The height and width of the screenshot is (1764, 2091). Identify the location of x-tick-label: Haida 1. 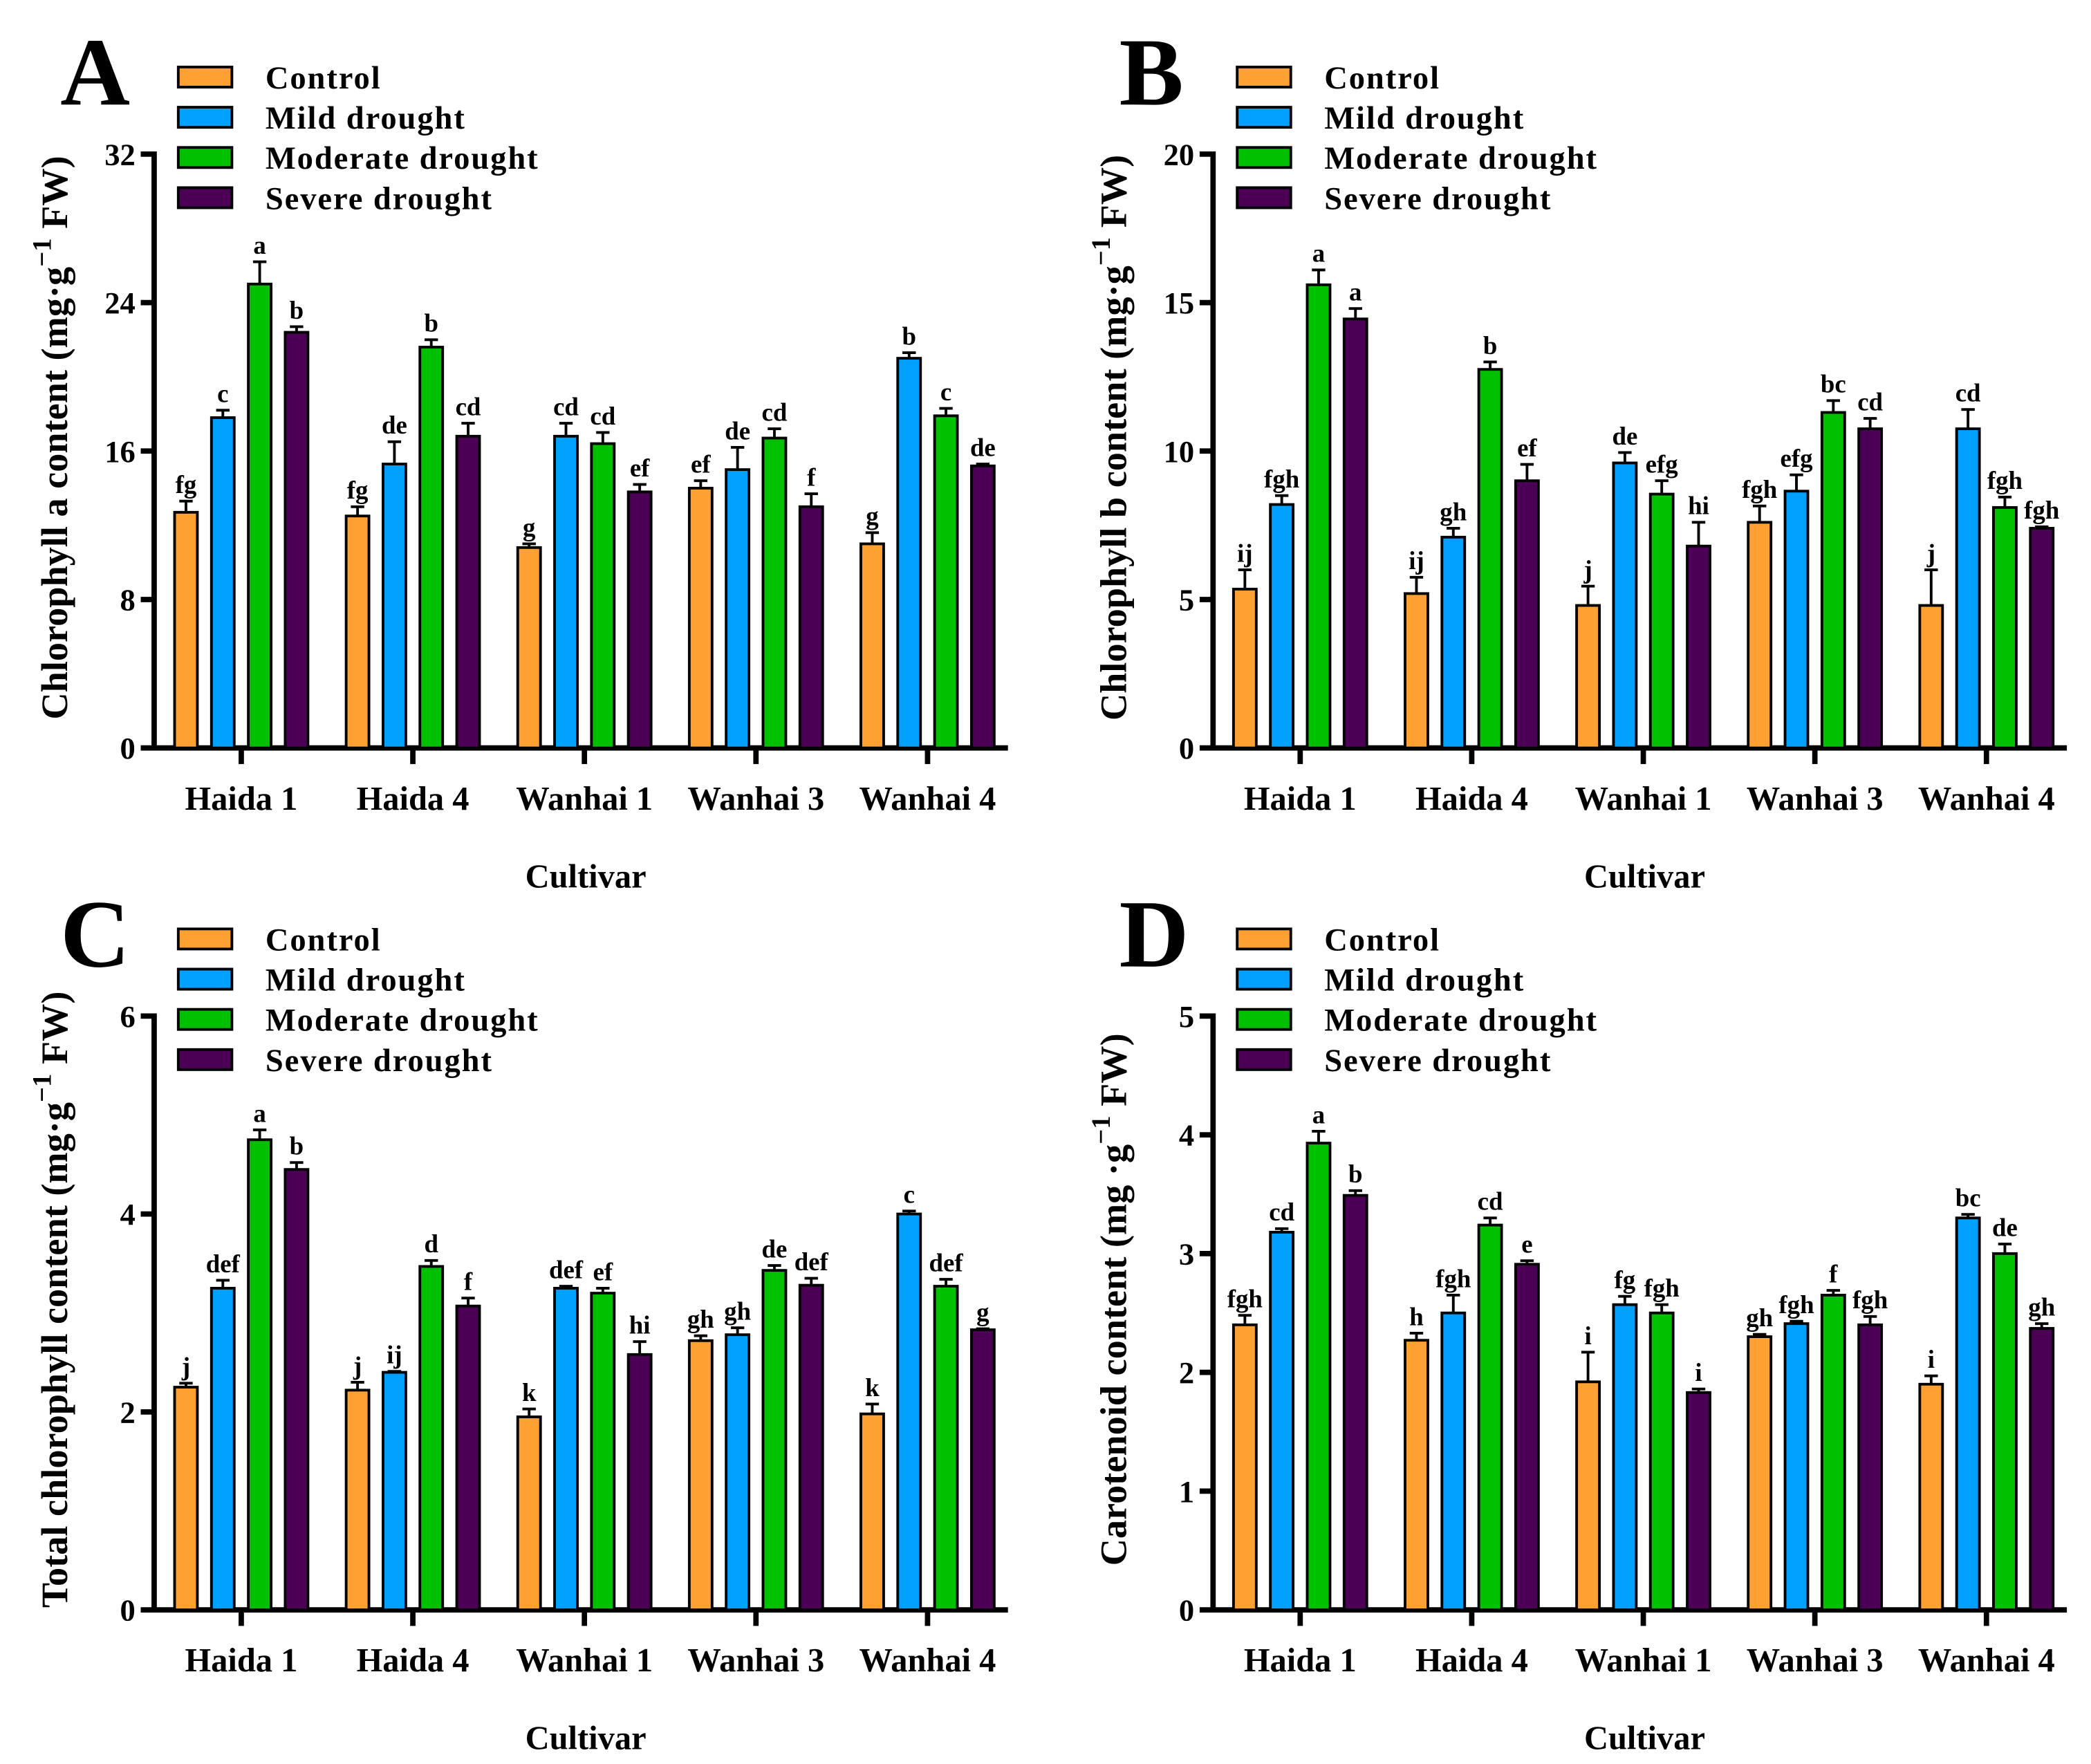
(1300, 799).